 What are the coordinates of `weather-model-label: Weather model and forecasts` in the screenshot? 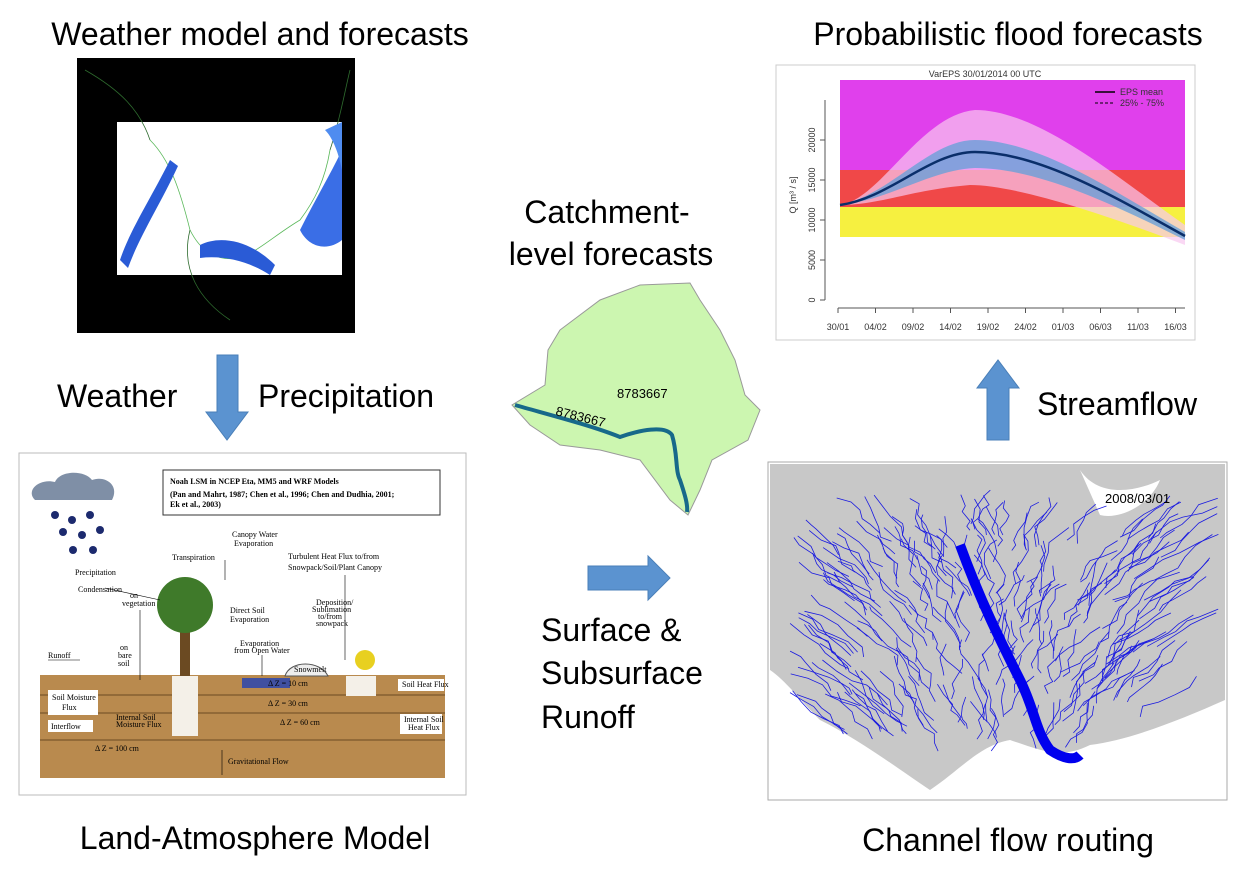 It's located at (259, 34).